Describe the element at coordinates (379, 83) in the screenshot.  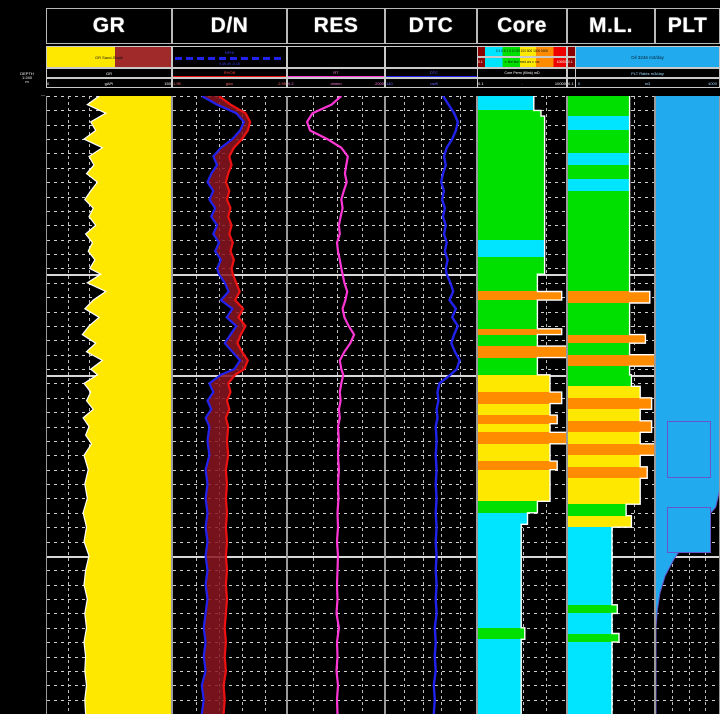
I see `header-text: 2000` at that location.